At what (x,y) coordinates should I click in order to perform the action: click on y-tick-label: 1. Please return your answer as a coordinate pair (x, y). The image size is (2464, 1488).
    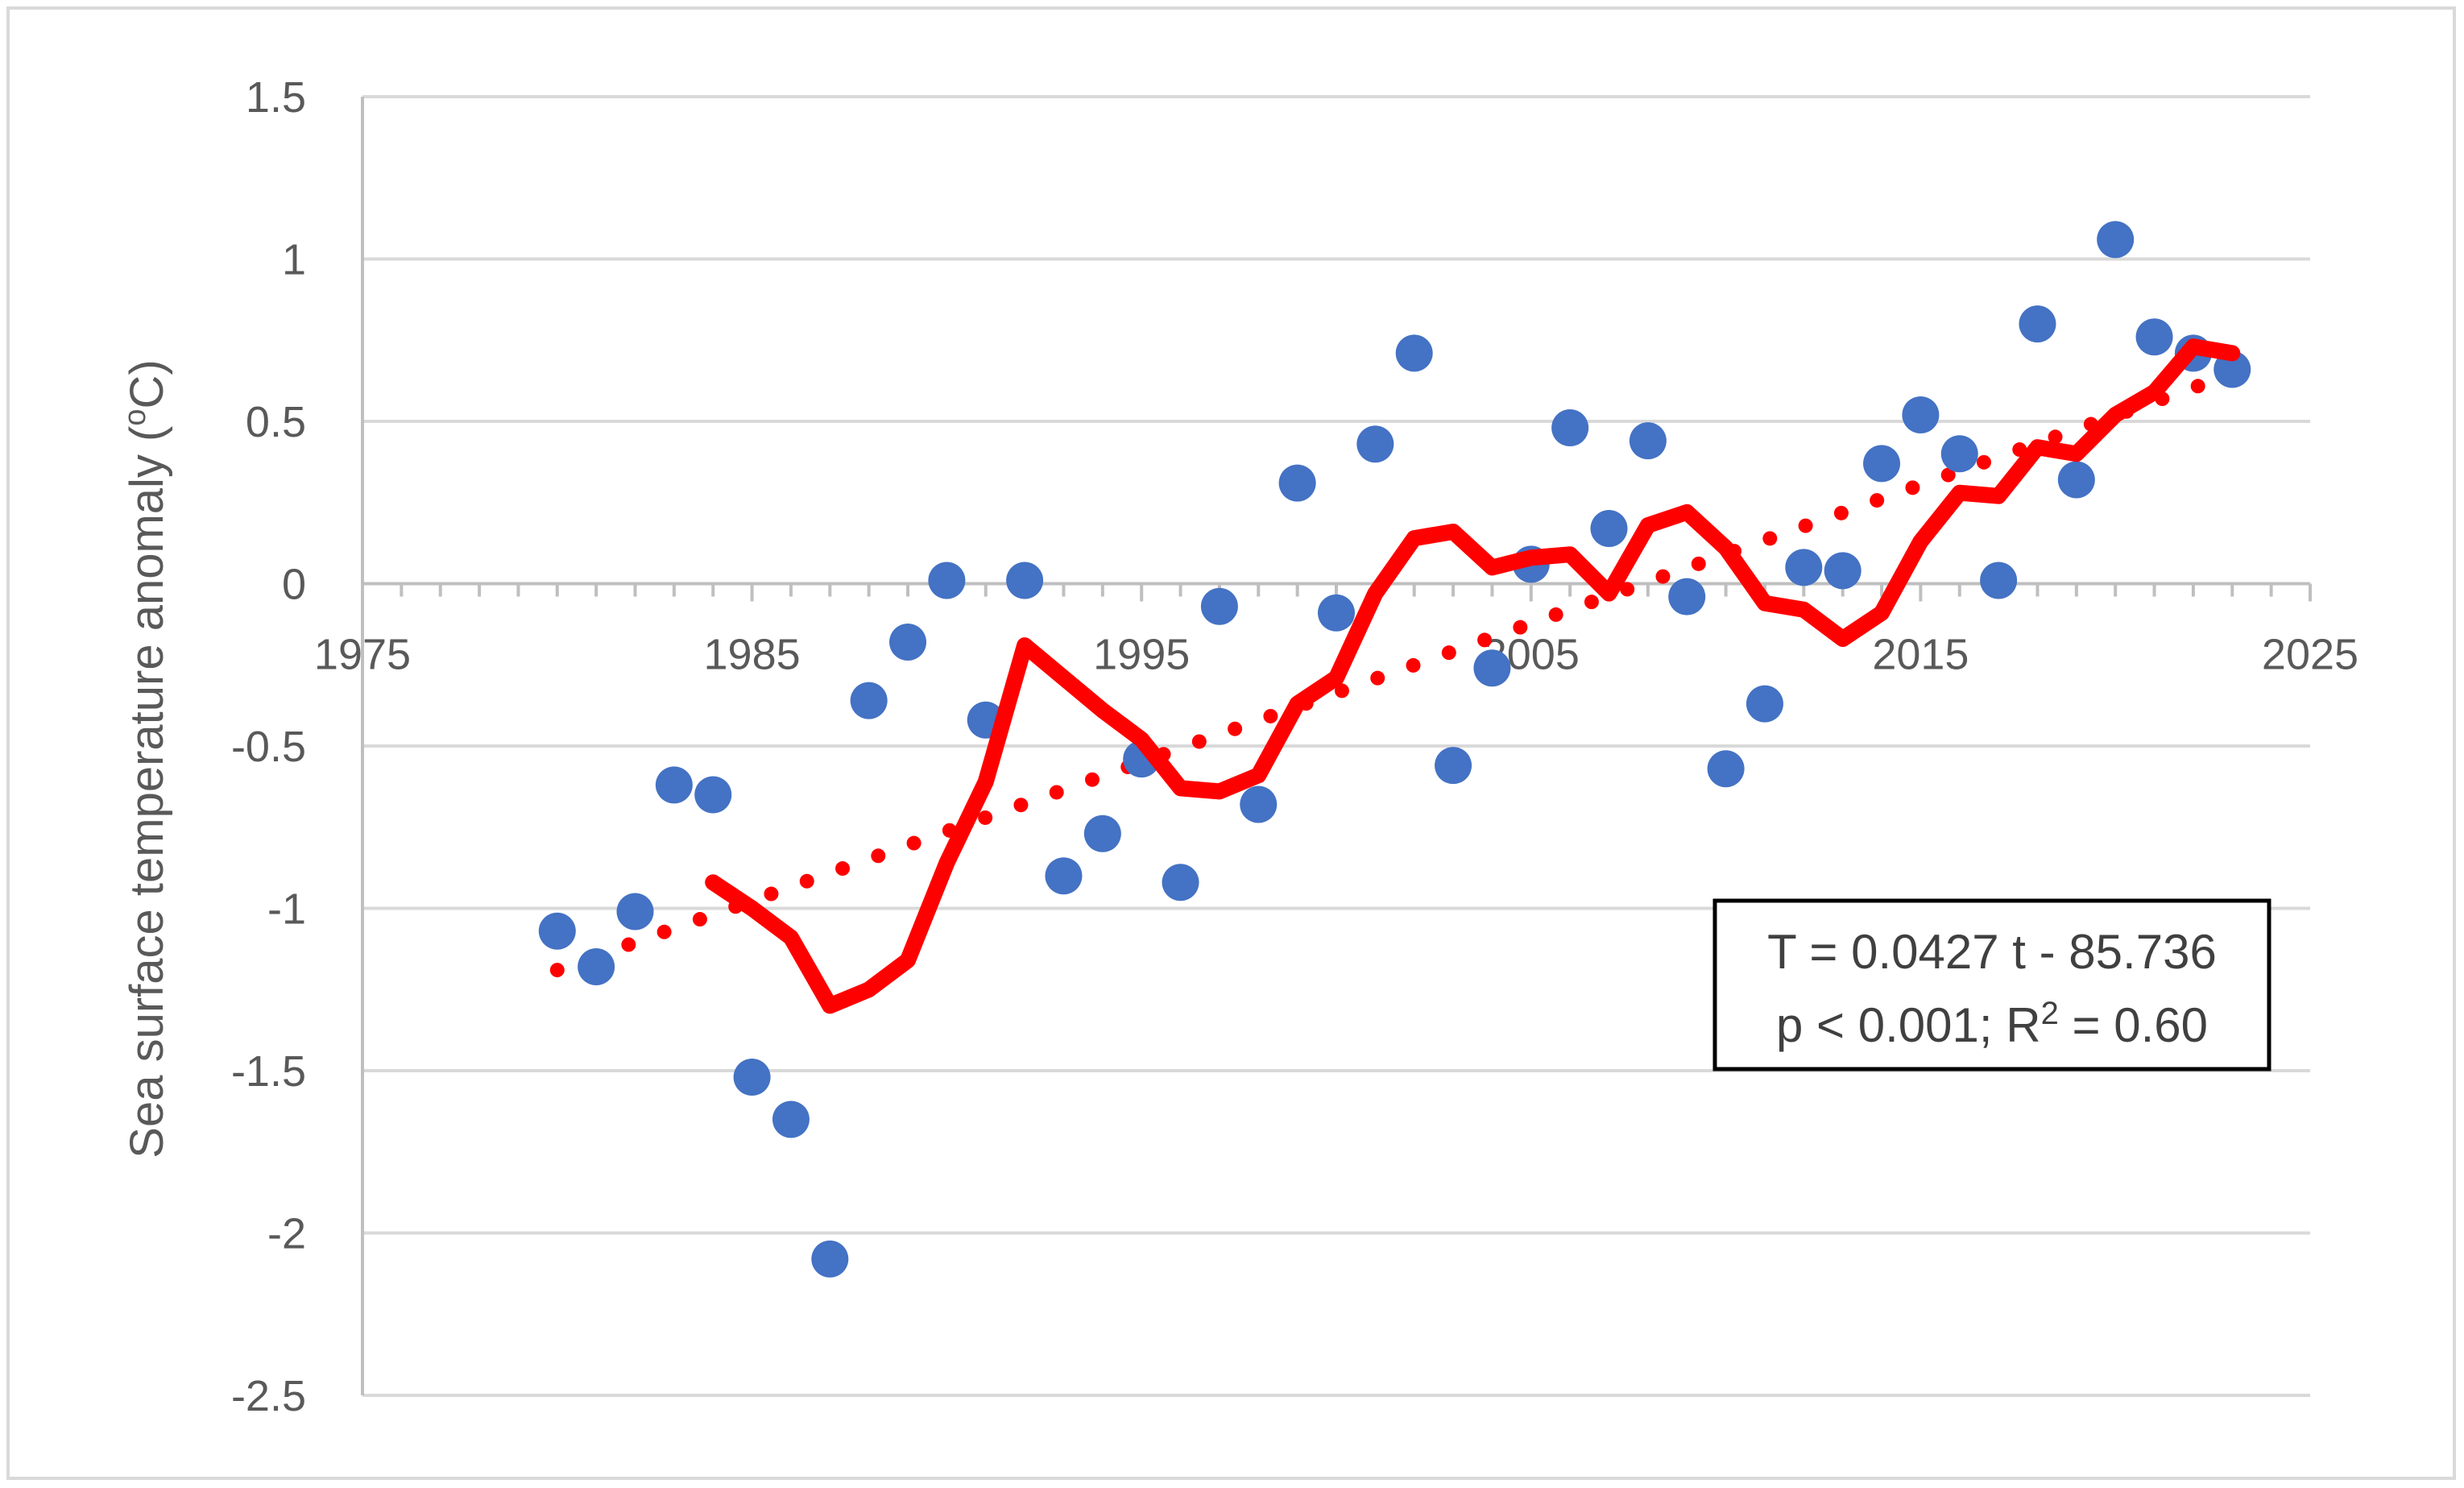
    Looking at the image, I should click on (294, 260).